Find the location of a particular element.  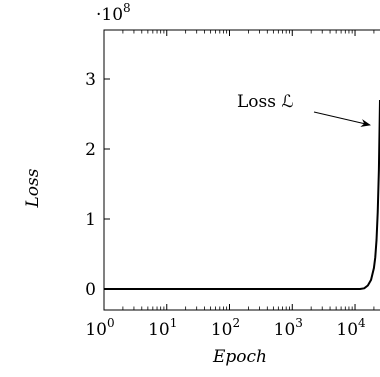

y-tick-label: 2 is located at coordinates (90, 150).